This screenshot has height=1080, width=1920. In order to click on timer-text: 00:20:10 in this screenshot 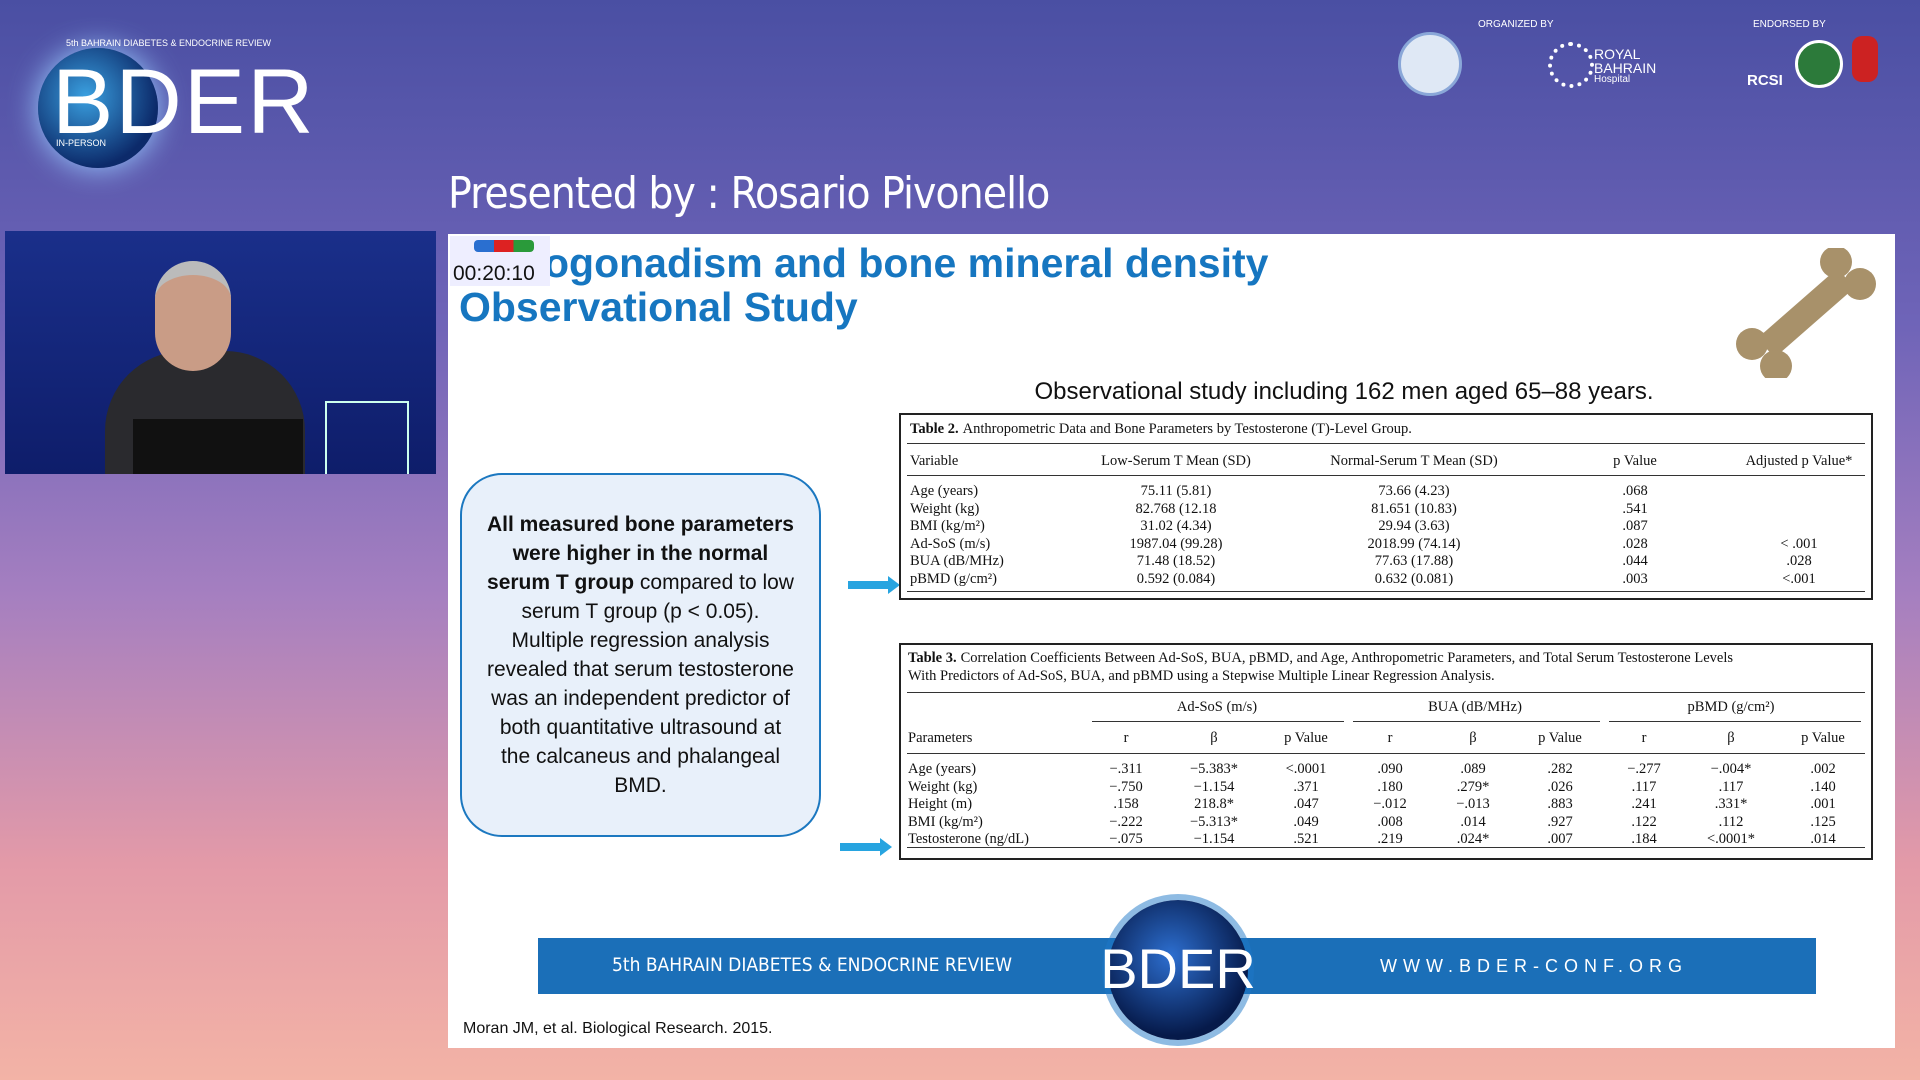, I will do `click(494, 273)`.